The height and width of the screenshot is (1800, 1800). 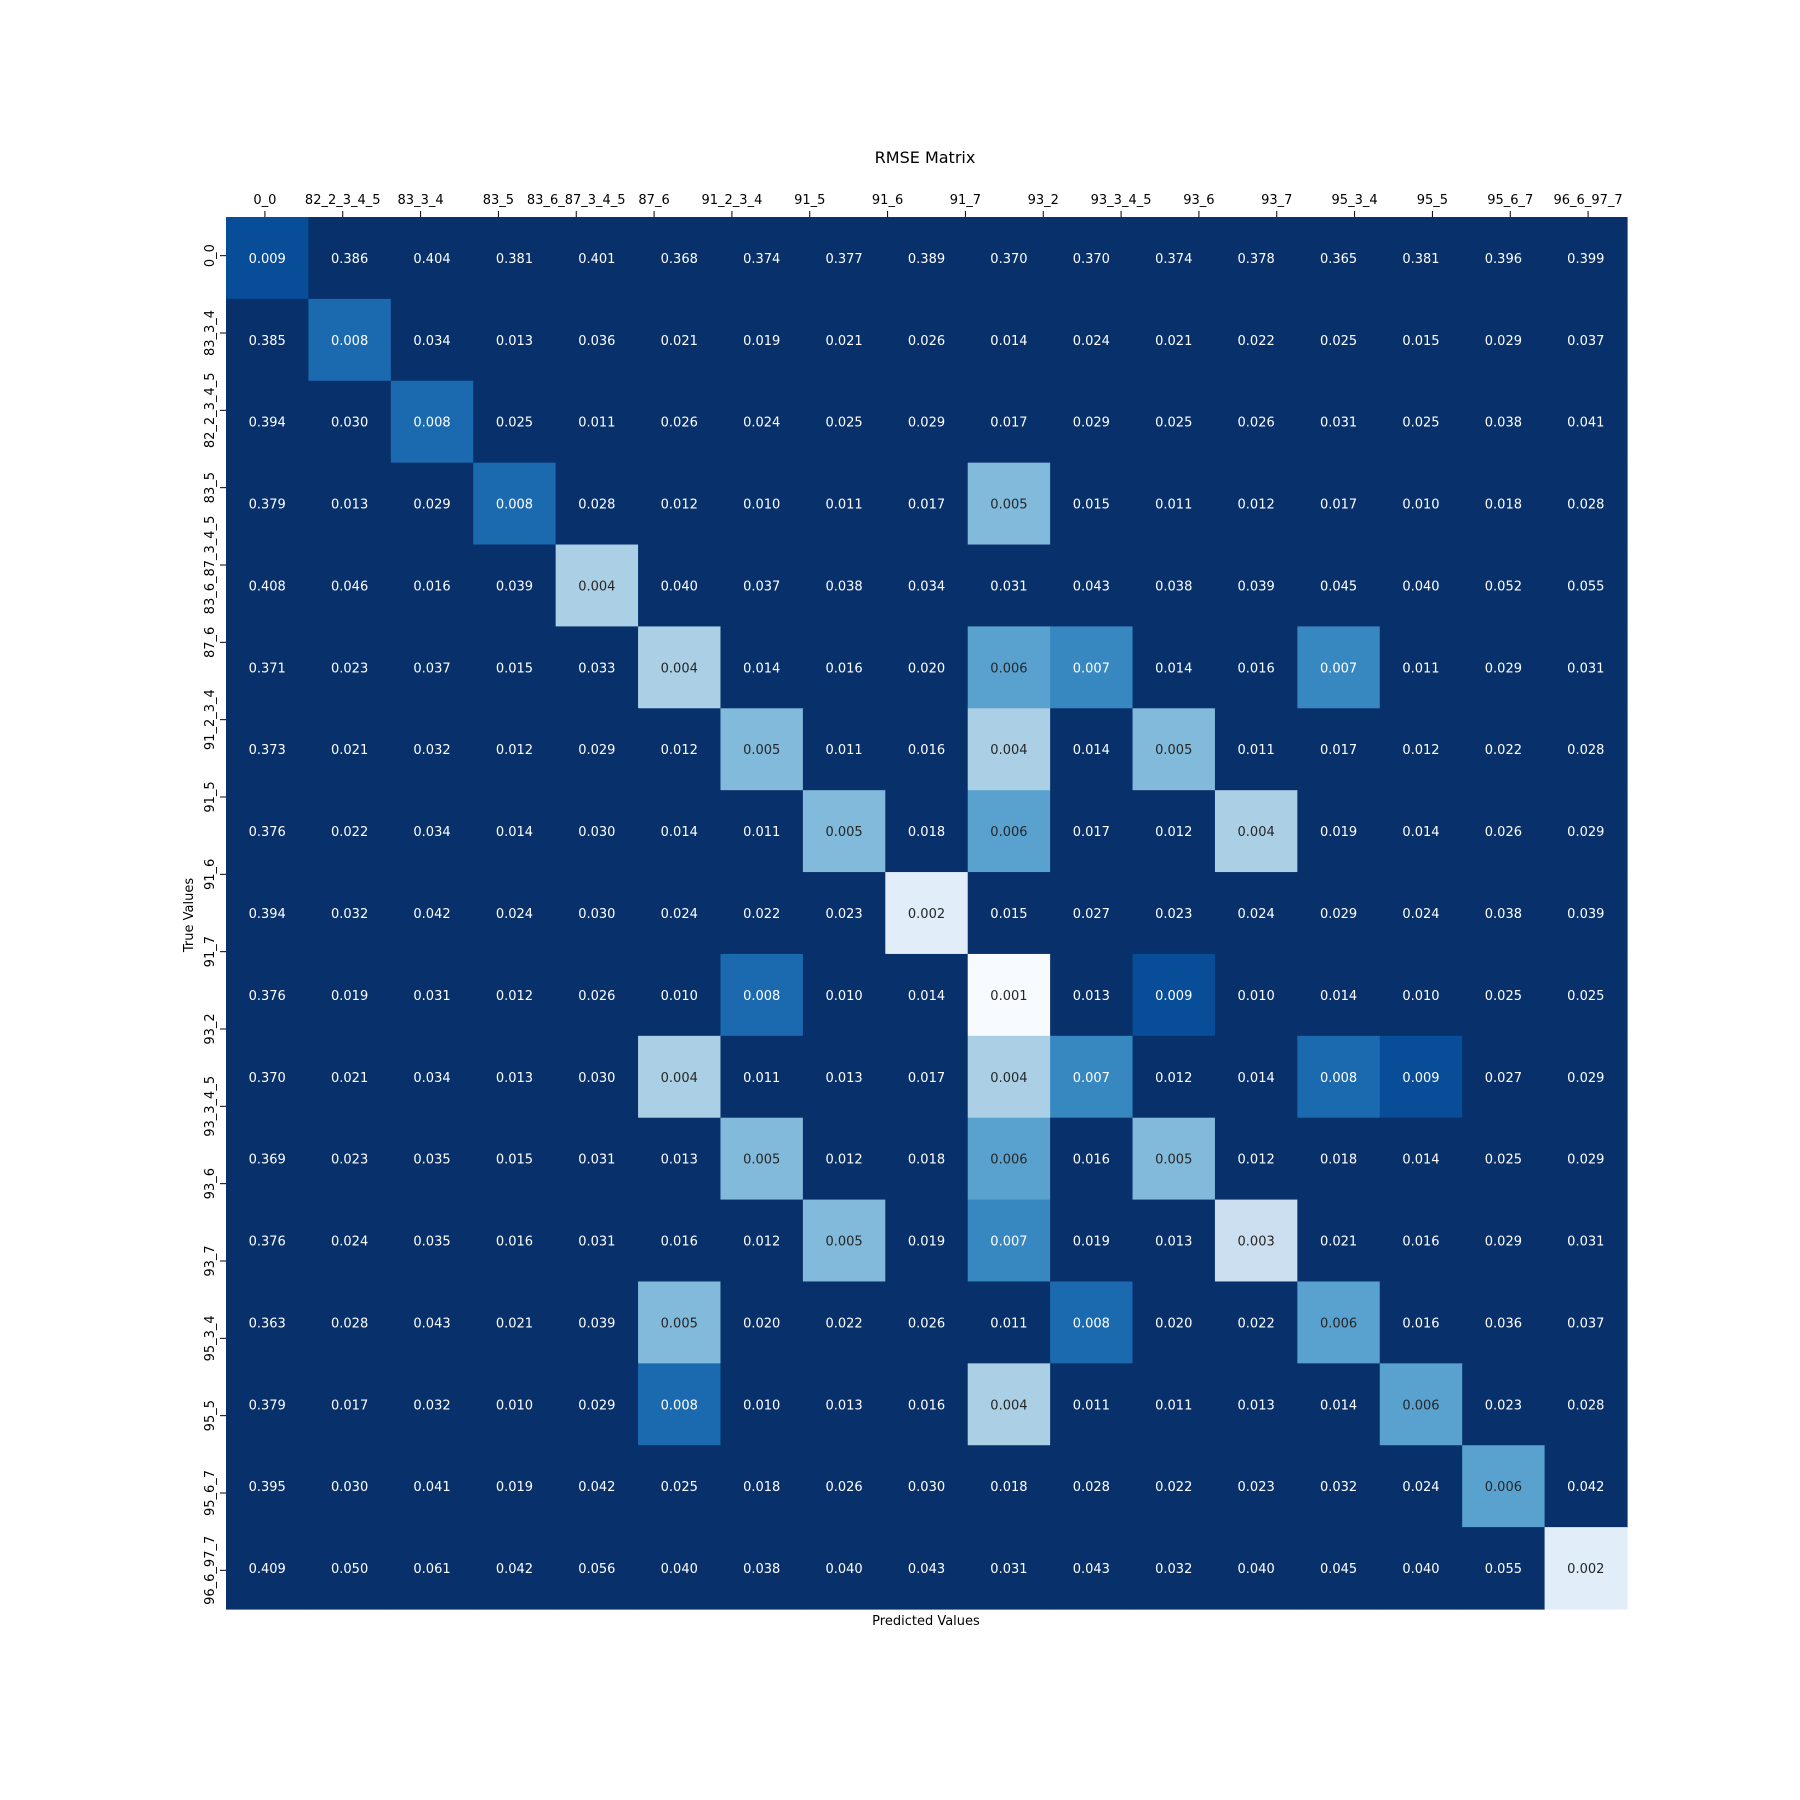 What do you see at coordinates (1173, 668) in the screenshot?
I see `cell-value-label: 0.014` at bounding box center [1173, 668].